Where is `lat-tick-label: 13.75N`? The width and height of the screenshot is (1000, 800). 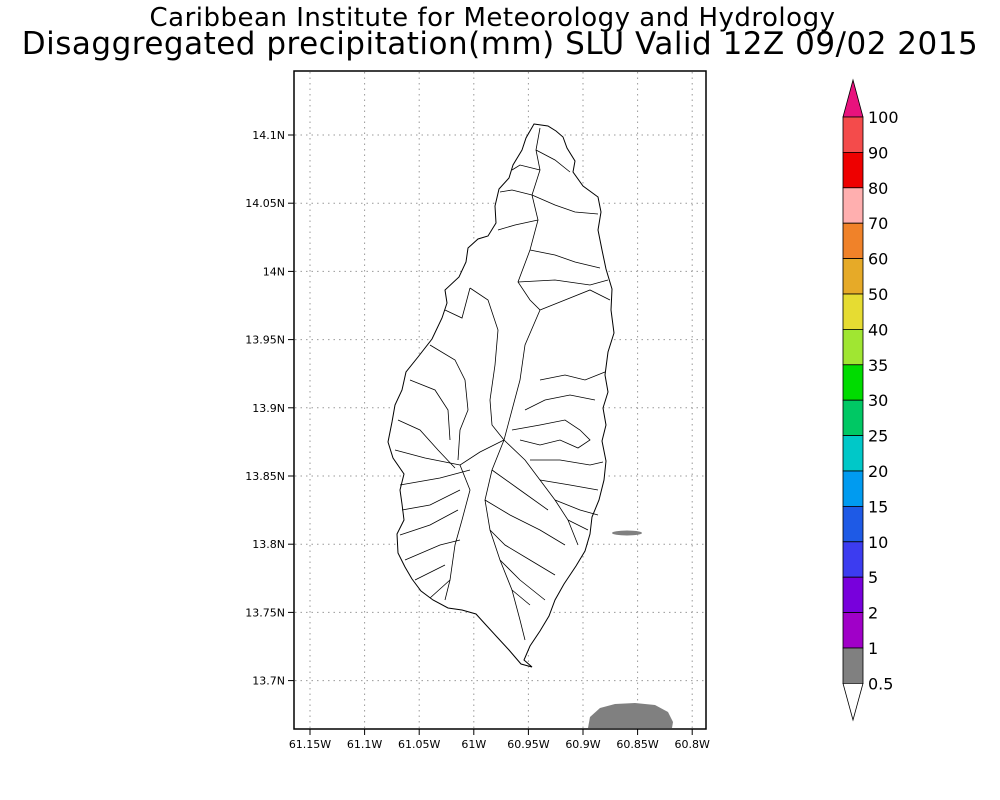
lat-tick-label: 13.75N is located at coordinates (265, 612).